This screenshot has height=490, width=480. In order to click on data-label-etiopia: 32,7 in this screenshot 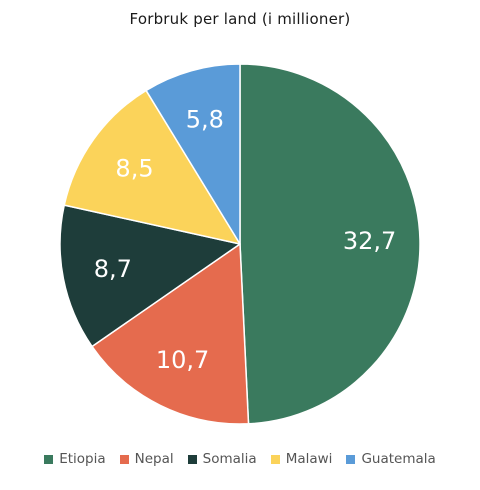, I will do `click(369, 241)`.